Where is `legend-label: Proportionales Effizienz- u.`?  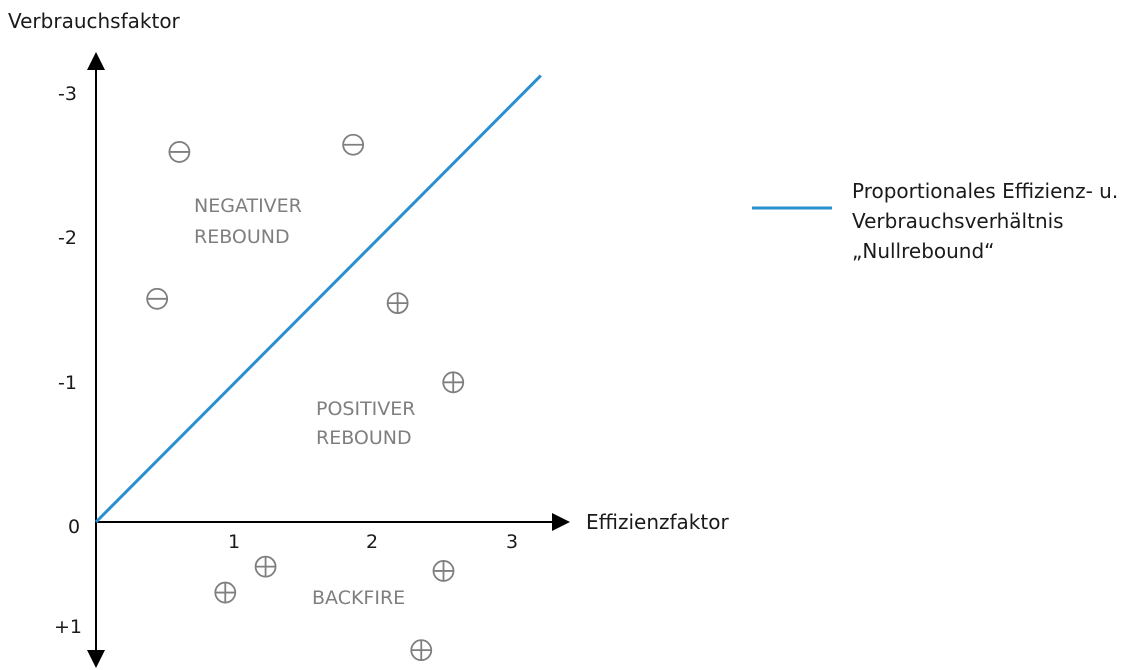
legend-label: Proportionales Effizienz- u. is located at coordinates (985, 191).